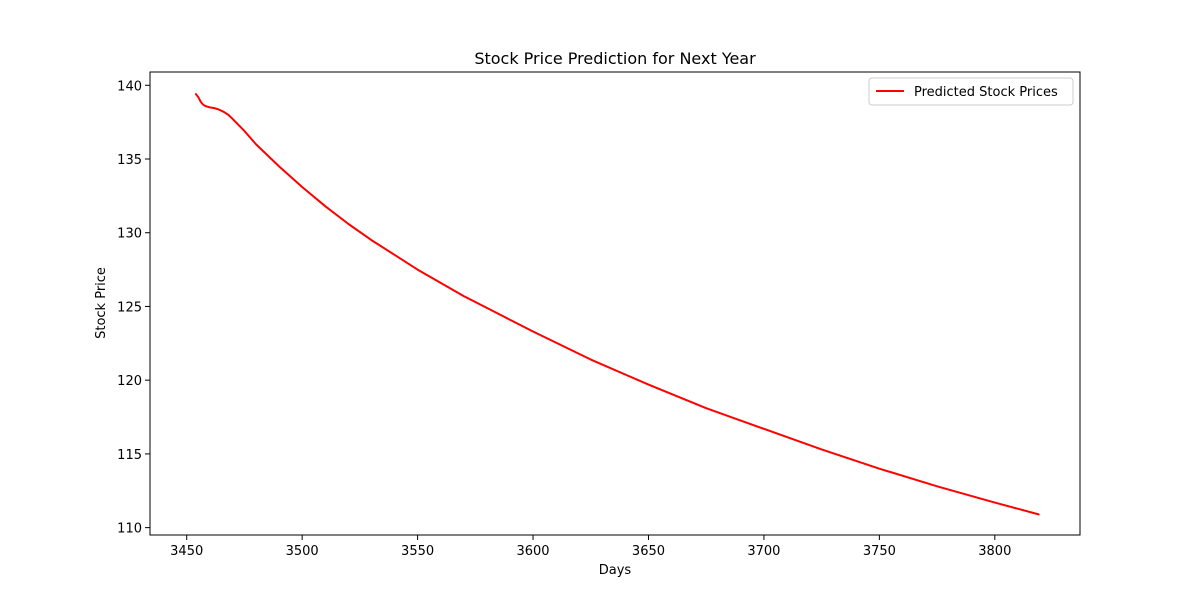 This screenshot has height=600, width=1200. What do you see at coordinates (986, 92) in the screenshot?
I see `legend-label-predicted-stock-prices: Predicted Stock Prices` at bounding box center [986, 92].